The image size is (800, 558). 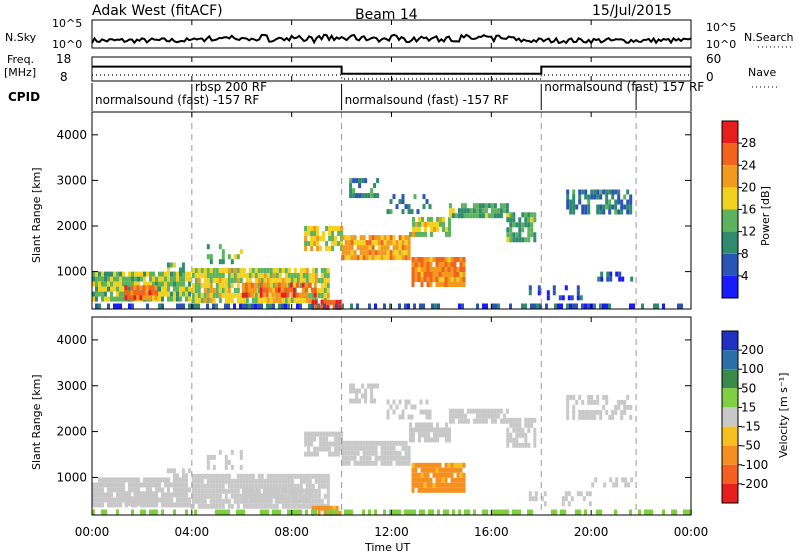 I want to click on power-colorbar-tick-label: 24, so click(x=748, y=165).